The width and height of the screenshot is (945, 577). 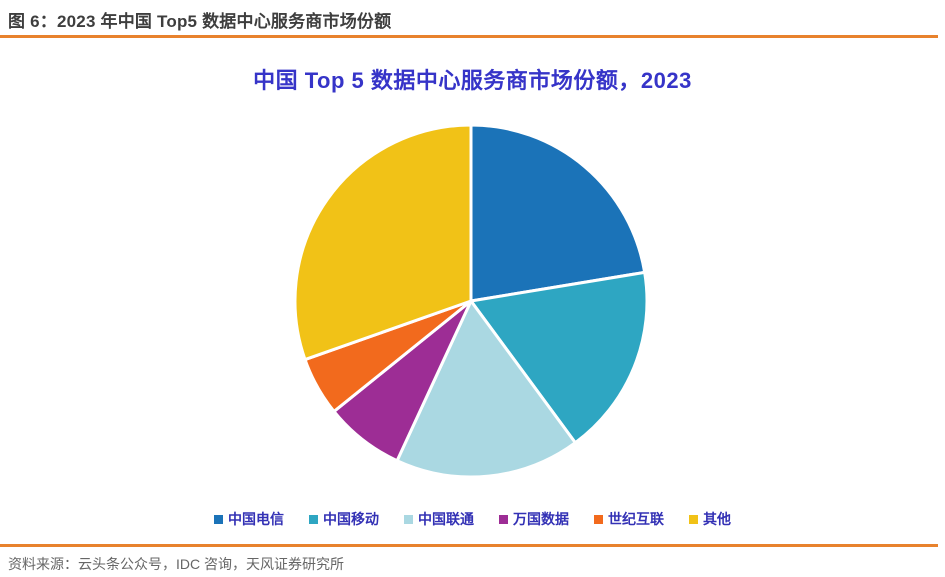 What do you see at coordinates (636, 519) in the screenshot?
I see `legend-label: 世纪互联` at bounding box center [636, 519].